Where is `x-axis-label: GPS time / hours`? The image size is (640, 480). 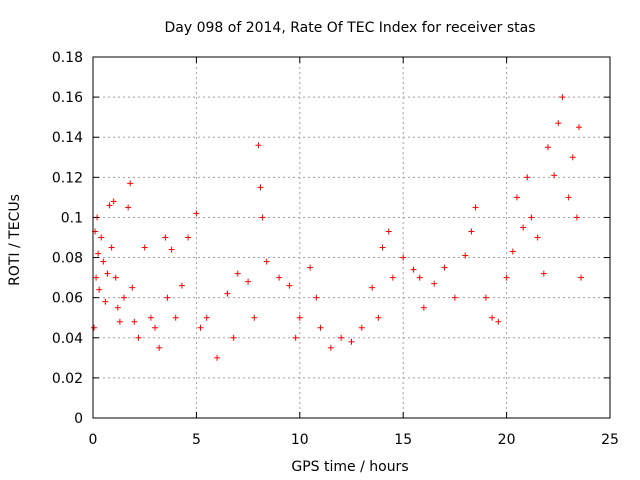
x-axis-label: GPS time / hours is located at coordinates (349, 467).